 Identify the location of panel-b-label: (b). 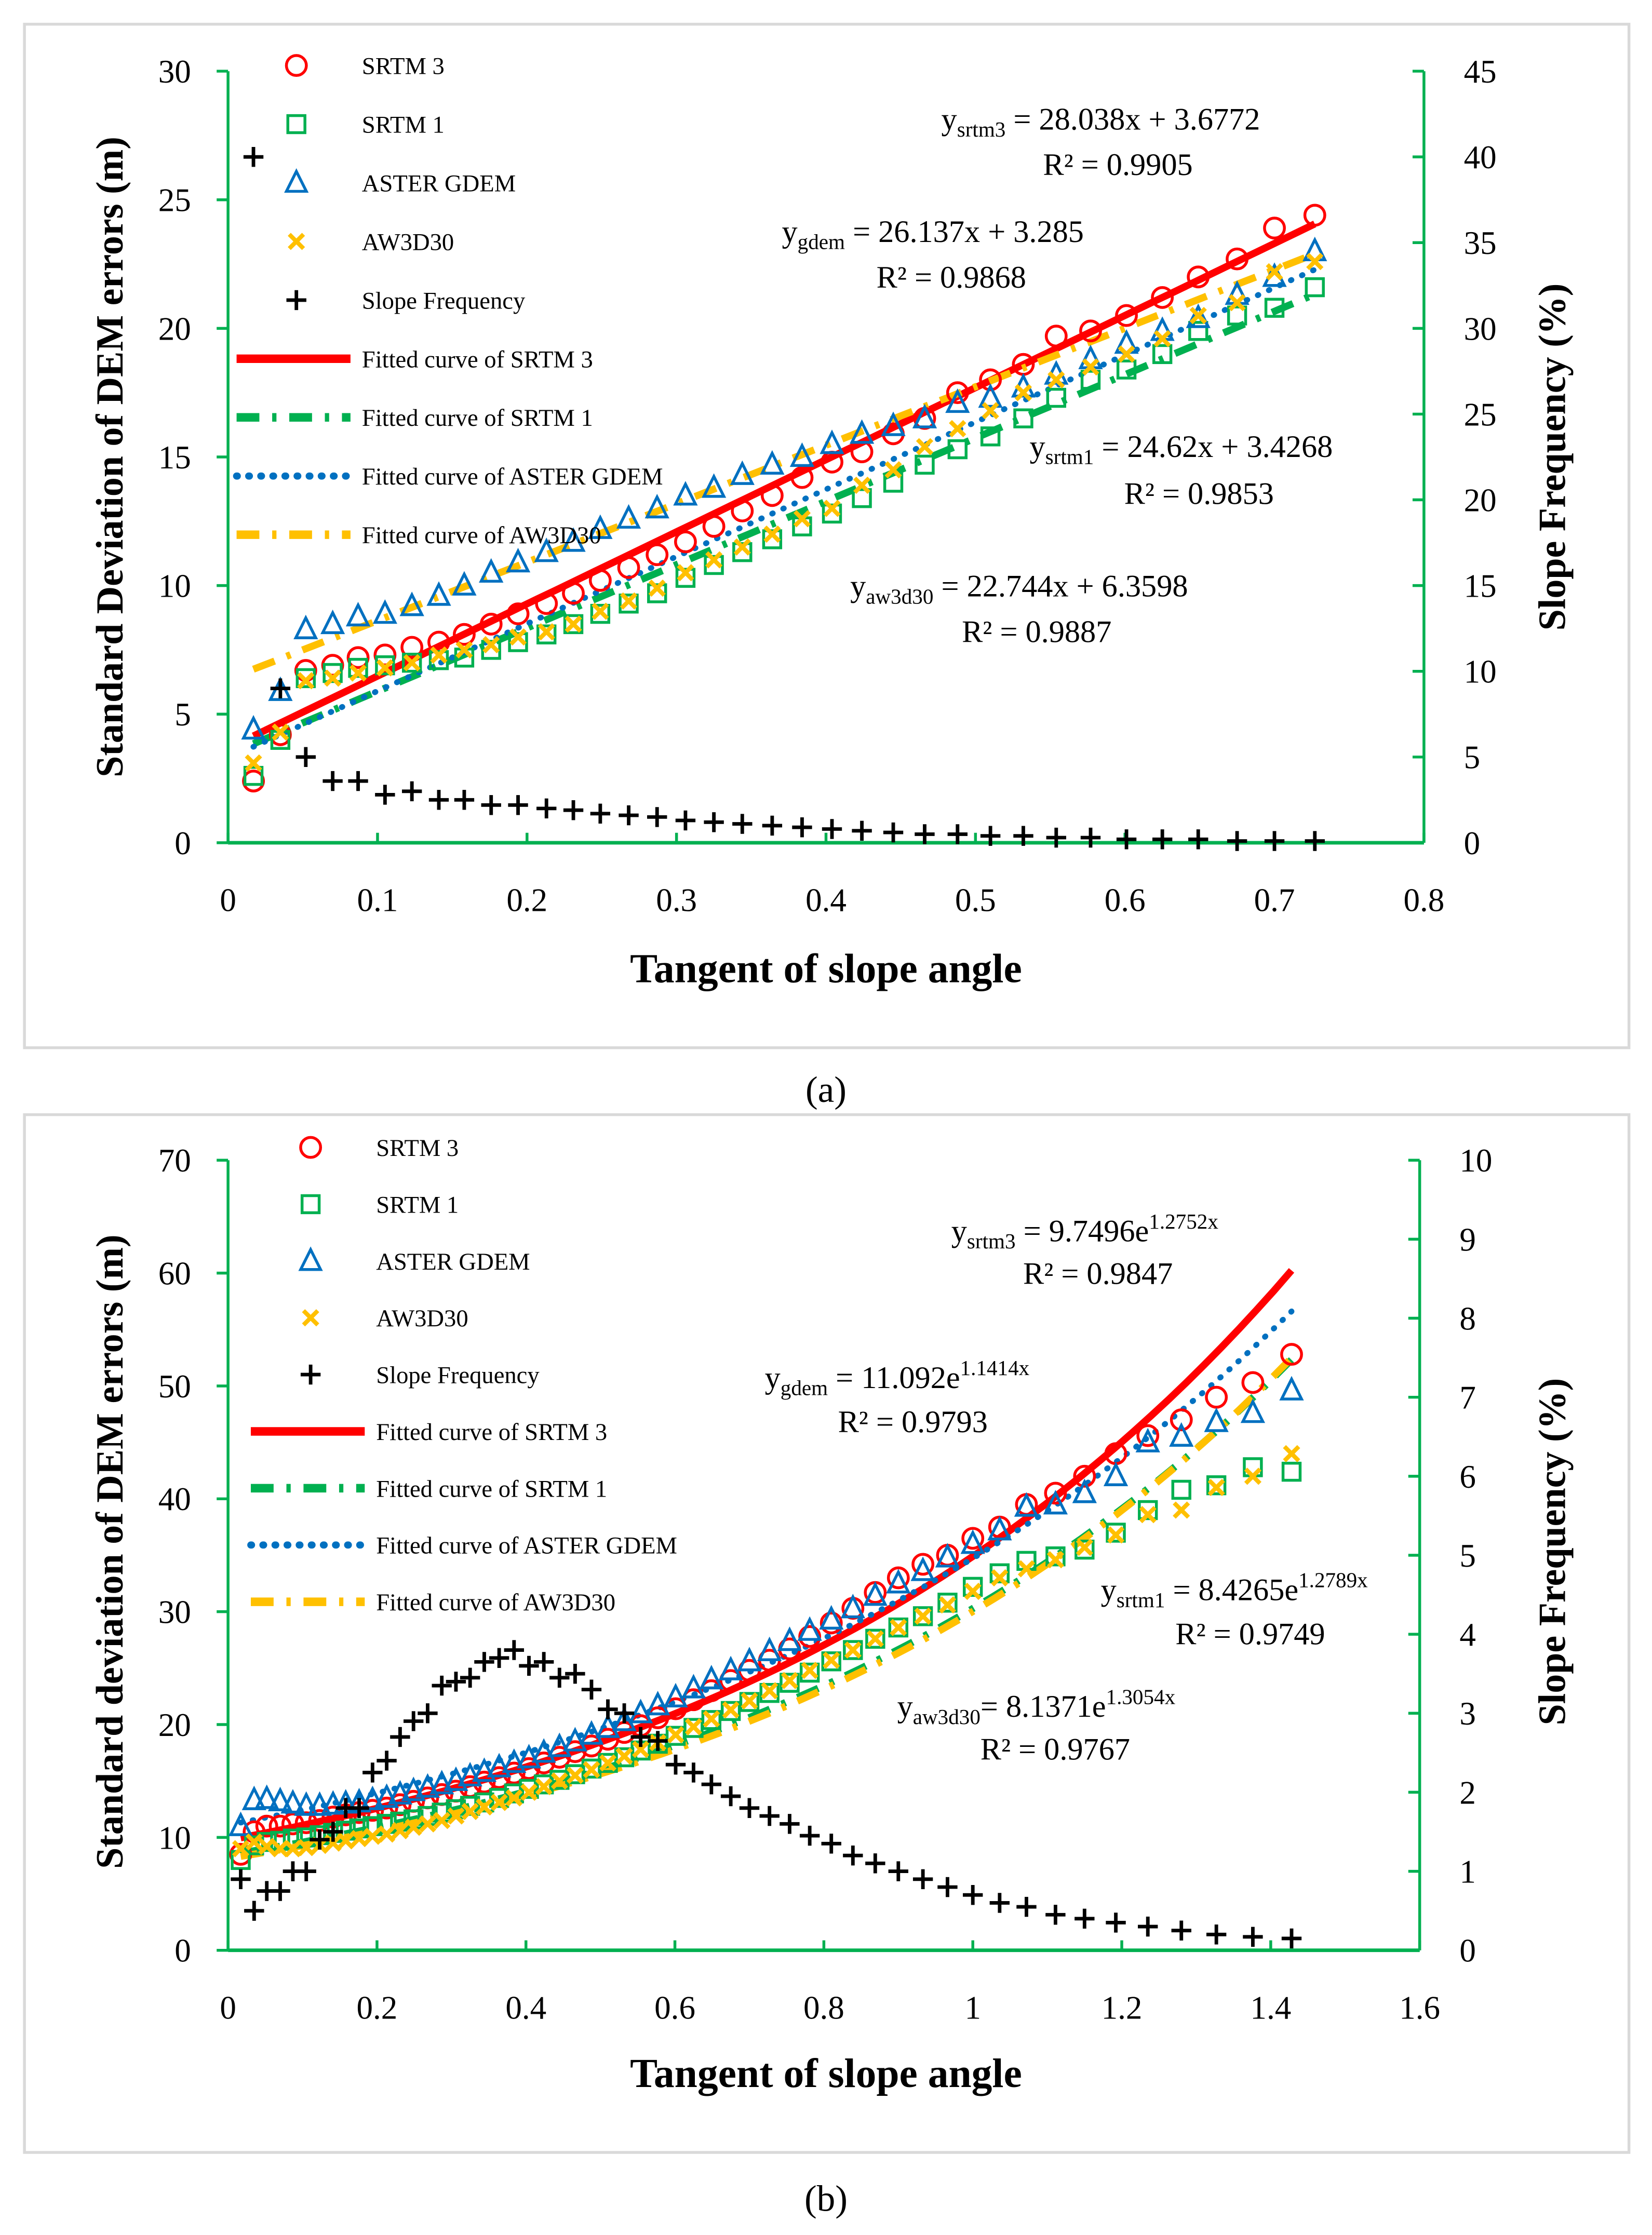
(826, 2198).